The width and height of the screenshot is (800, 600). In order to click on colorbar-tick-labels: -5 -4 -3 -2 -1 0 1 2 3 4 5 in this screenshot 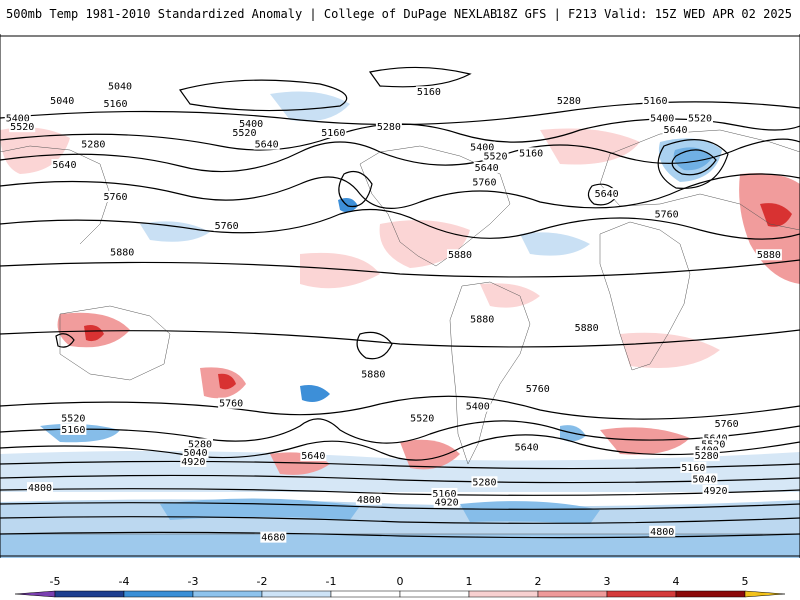, I will do `click(399, 581)`.